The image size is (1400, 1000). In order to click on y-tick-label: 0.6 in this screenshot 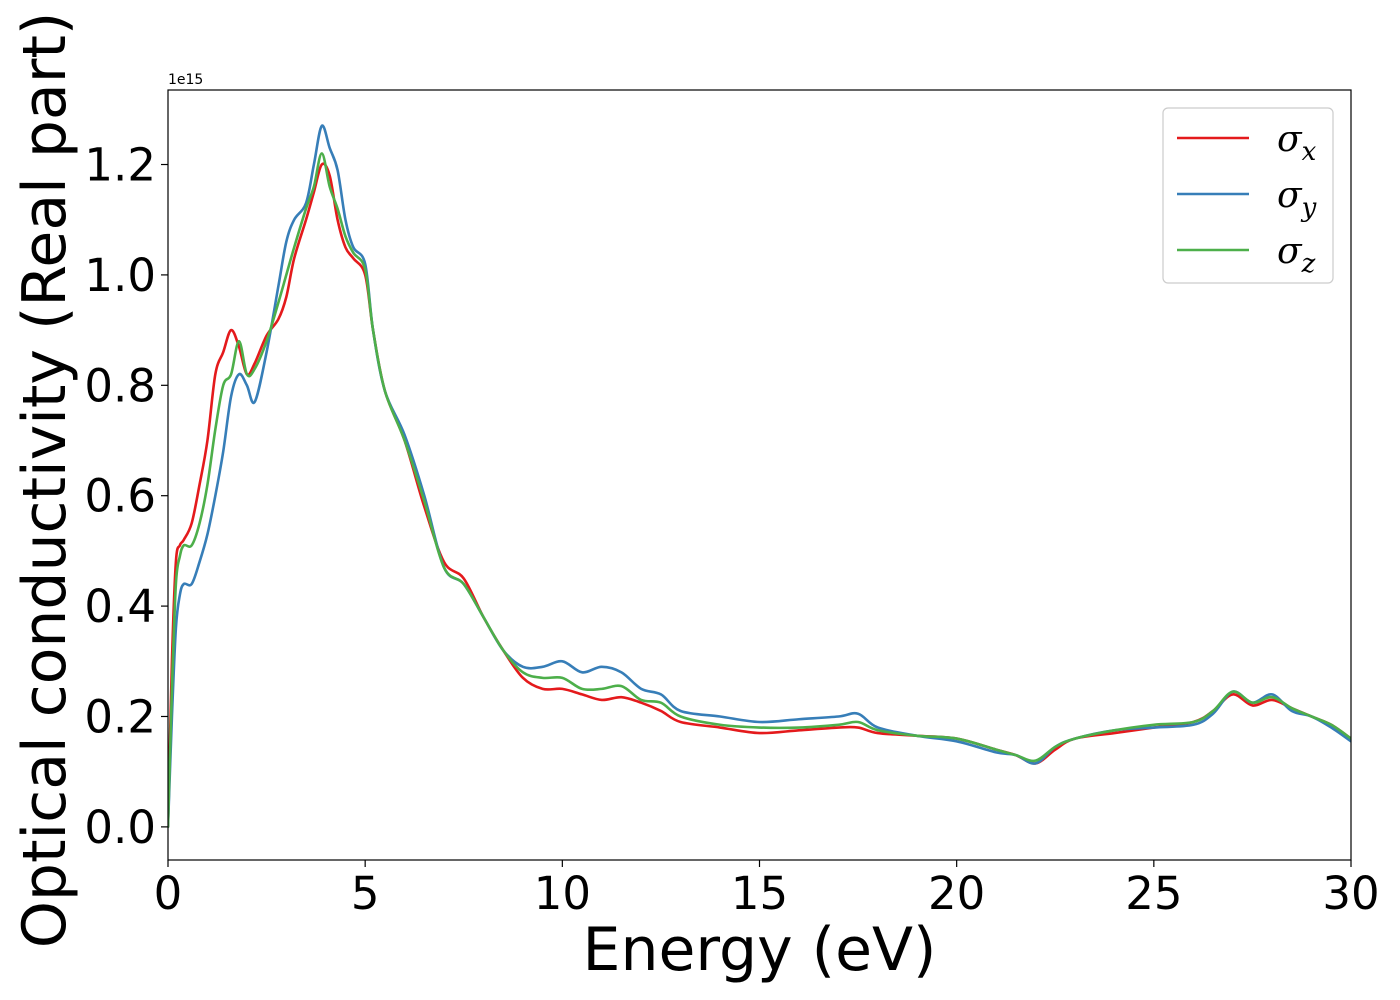, I will do `click(120, 496)`.